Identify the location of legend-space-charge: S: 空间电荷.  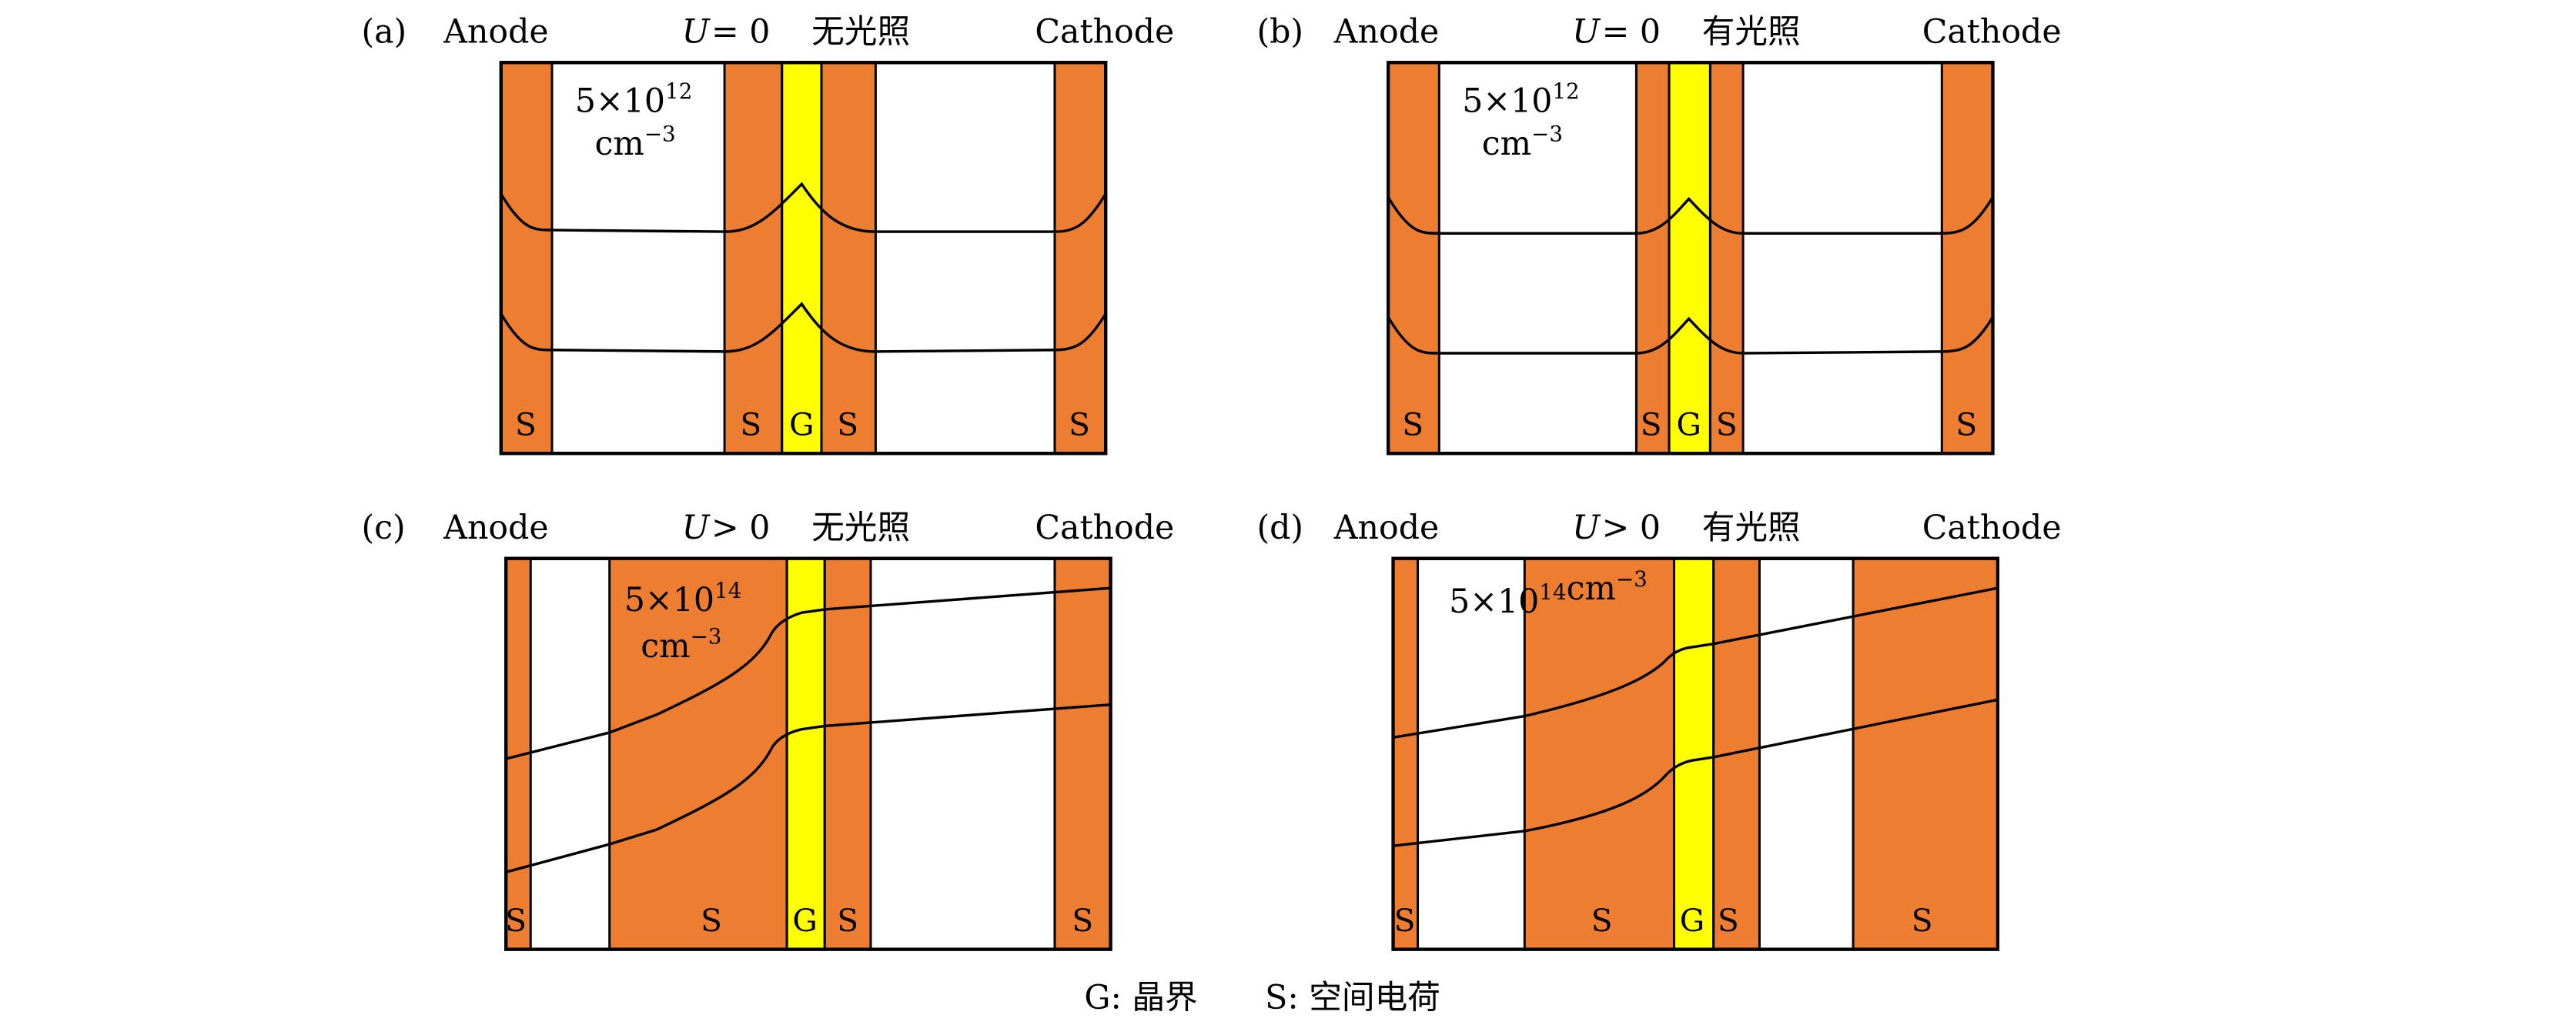
(1353, 997).